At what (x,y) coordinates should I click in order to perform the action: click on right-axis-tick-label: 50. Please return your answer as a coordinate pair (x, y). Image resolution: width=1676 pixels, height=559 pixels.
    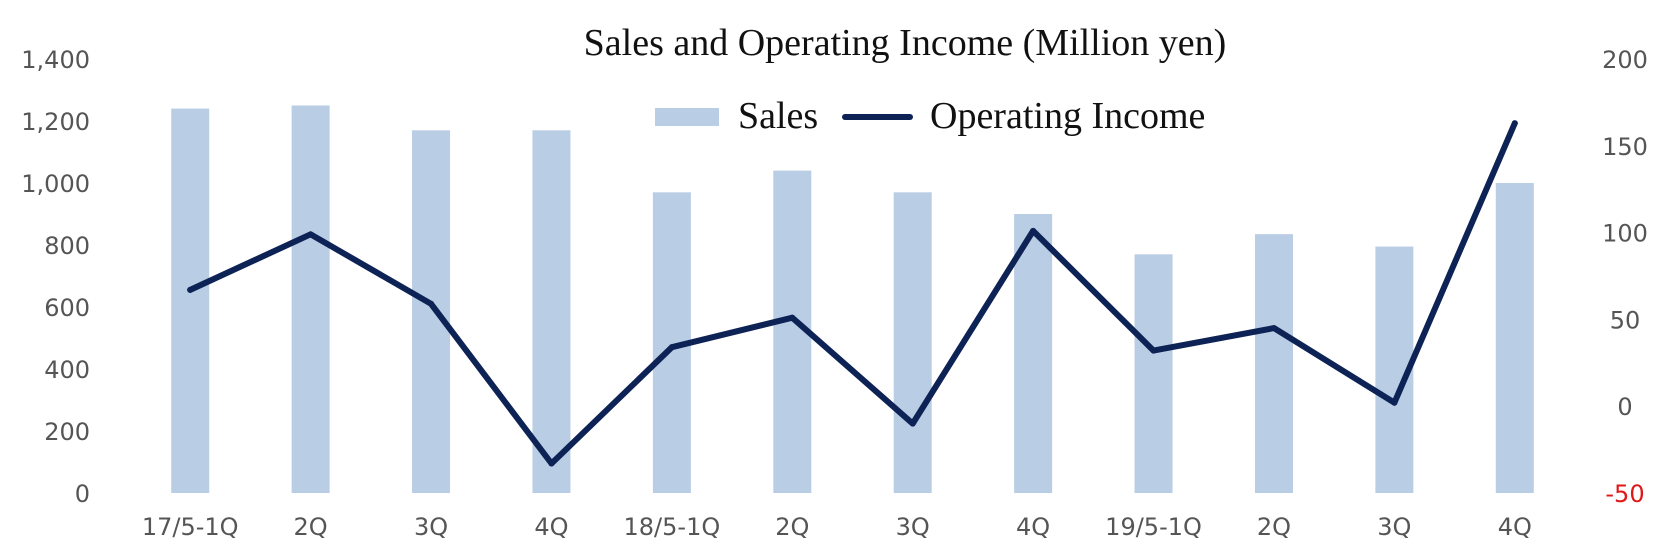
    Looking at the image, I should click on (1625, 320).